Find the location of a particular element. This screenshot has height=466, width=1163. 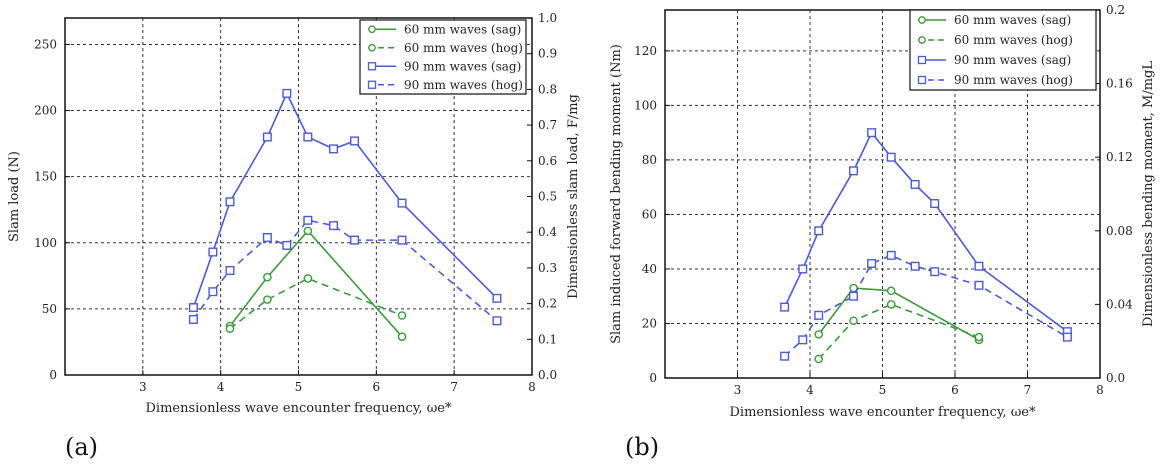

y2-tick-label: 0.5 is located at coordinates (547, 197).